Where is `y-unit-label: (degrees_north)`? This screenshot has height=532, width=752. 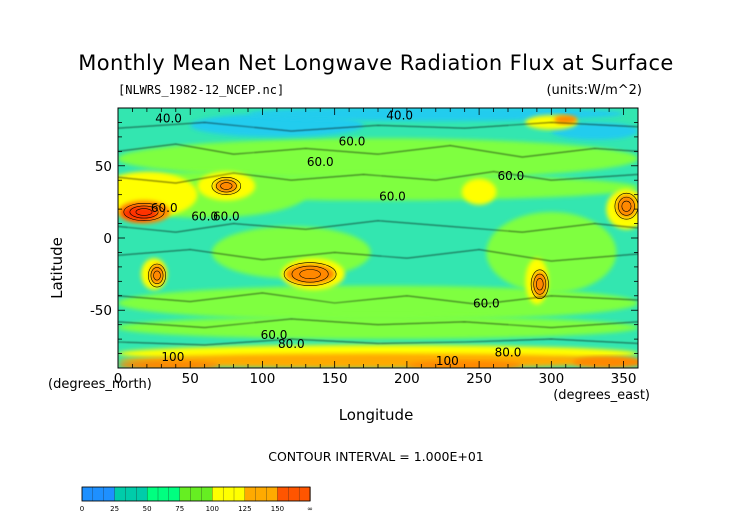 y-unit-label: (degrees_north) is located at coordinates (100, 384).